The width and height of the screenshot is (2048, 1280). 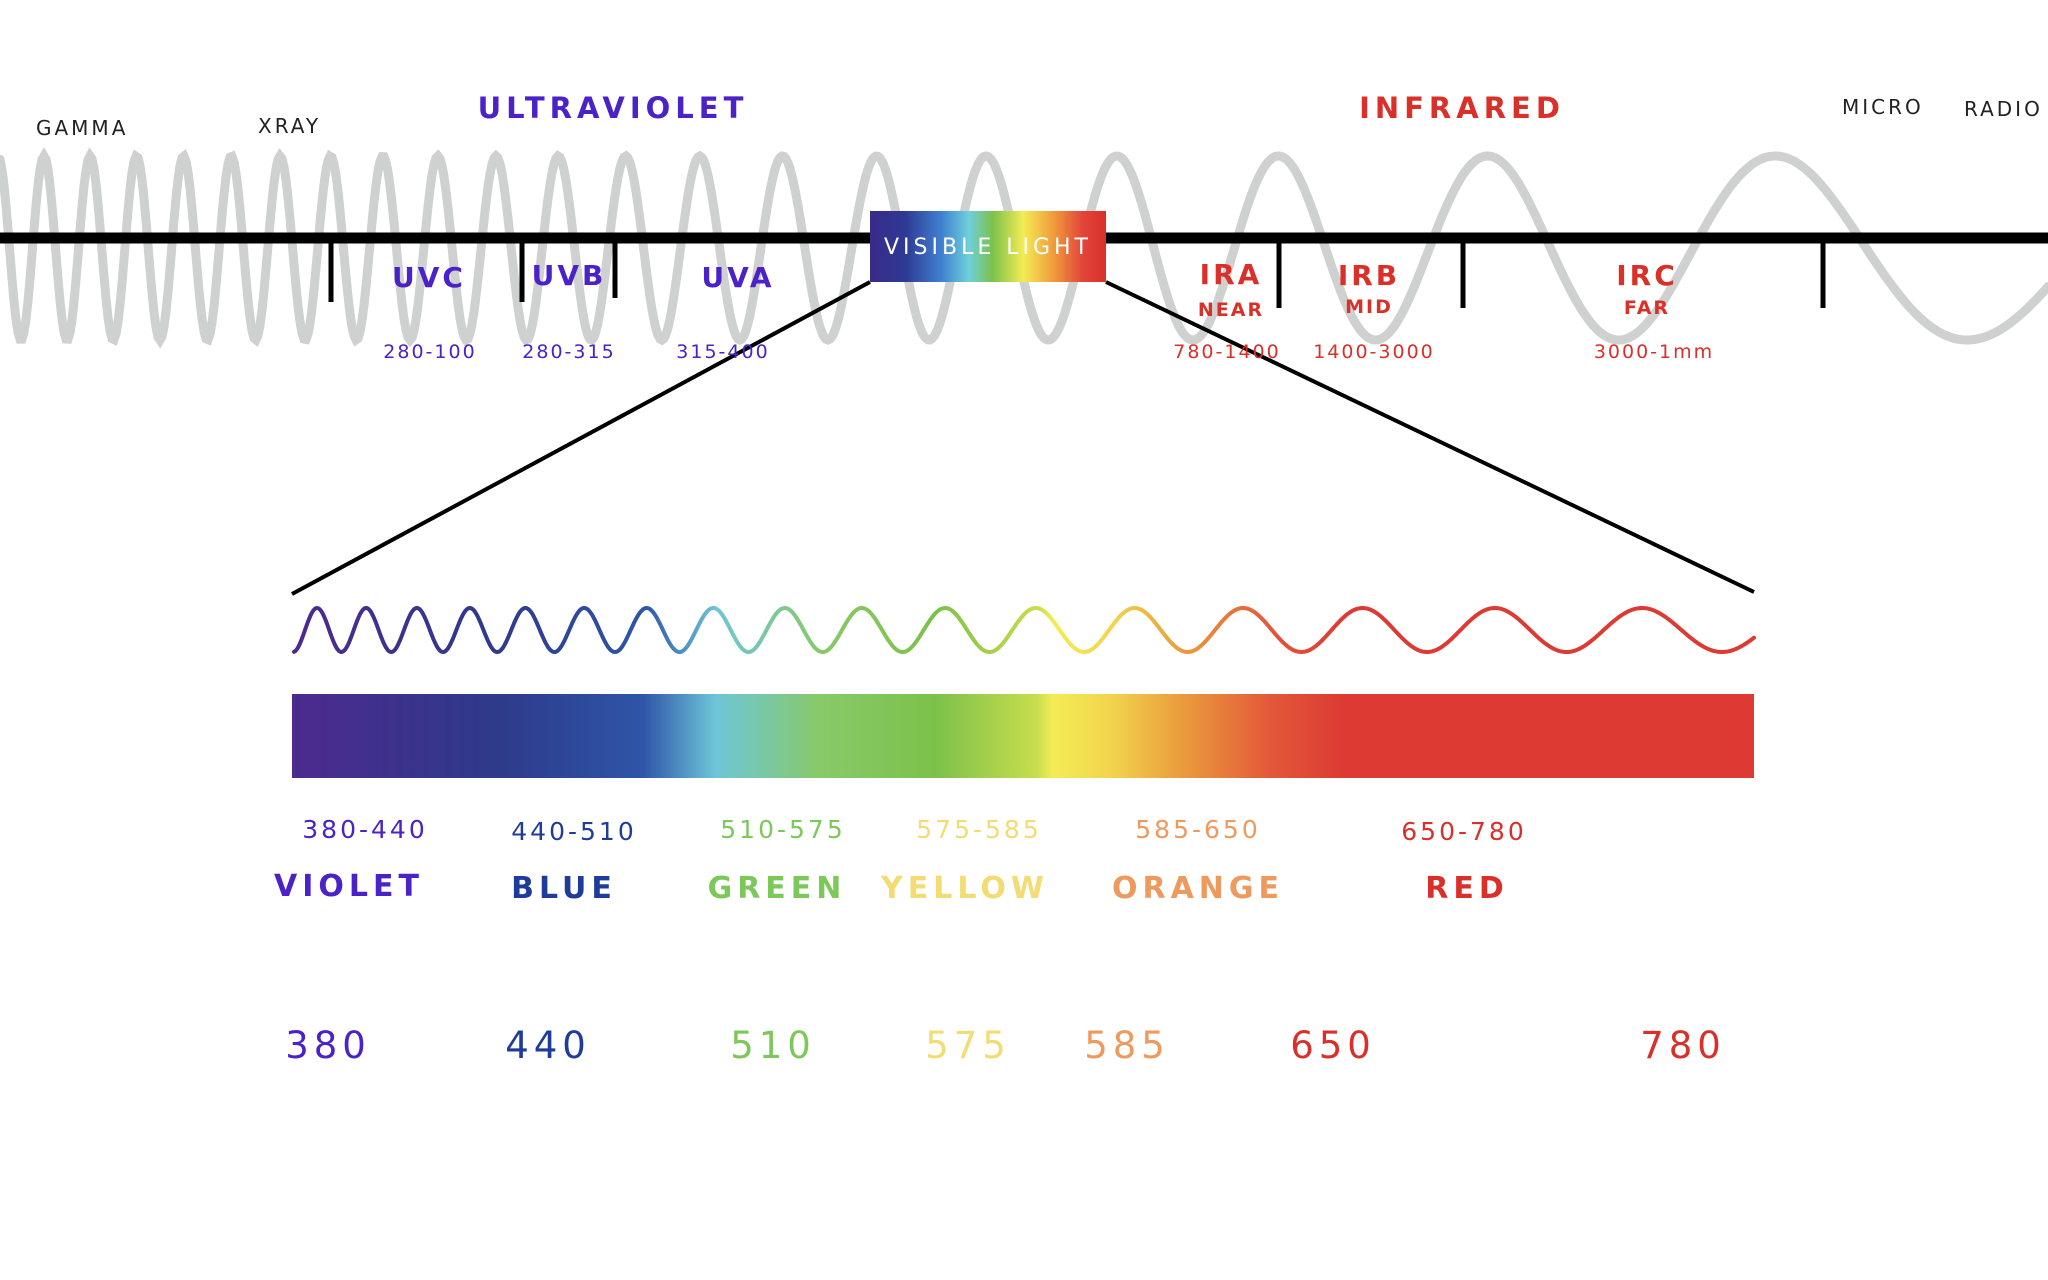 What do you see at coordinates (737, 277) in the screenshot?
I see `uva-label: UVA` at bounding box center [737, 277].